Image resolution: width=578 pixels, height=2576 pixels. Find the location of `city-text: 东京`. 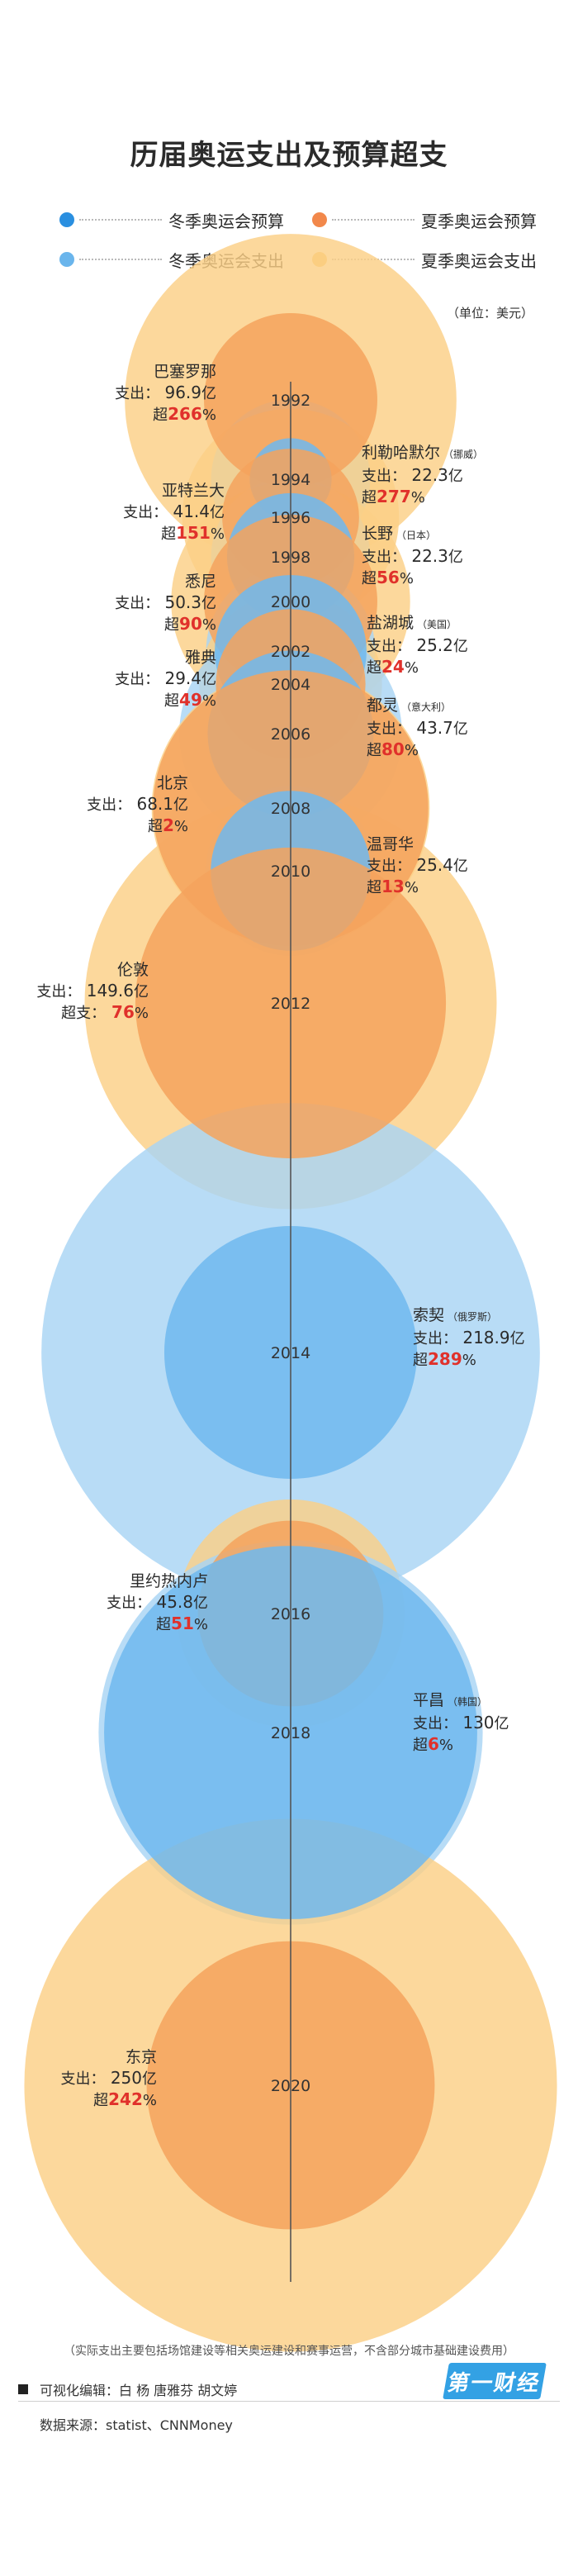

city-text: 东京 is located at coordinates (141, 2057).